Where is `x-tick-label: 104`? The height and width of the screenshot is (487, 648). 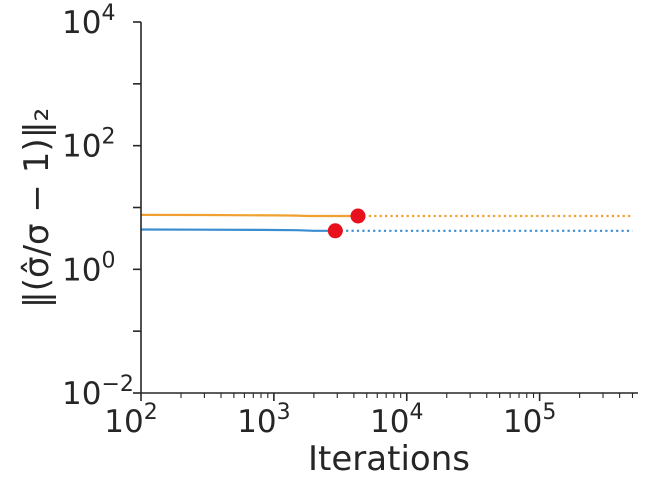
x-tick-label: 104 is located at coordinates (396, 420).